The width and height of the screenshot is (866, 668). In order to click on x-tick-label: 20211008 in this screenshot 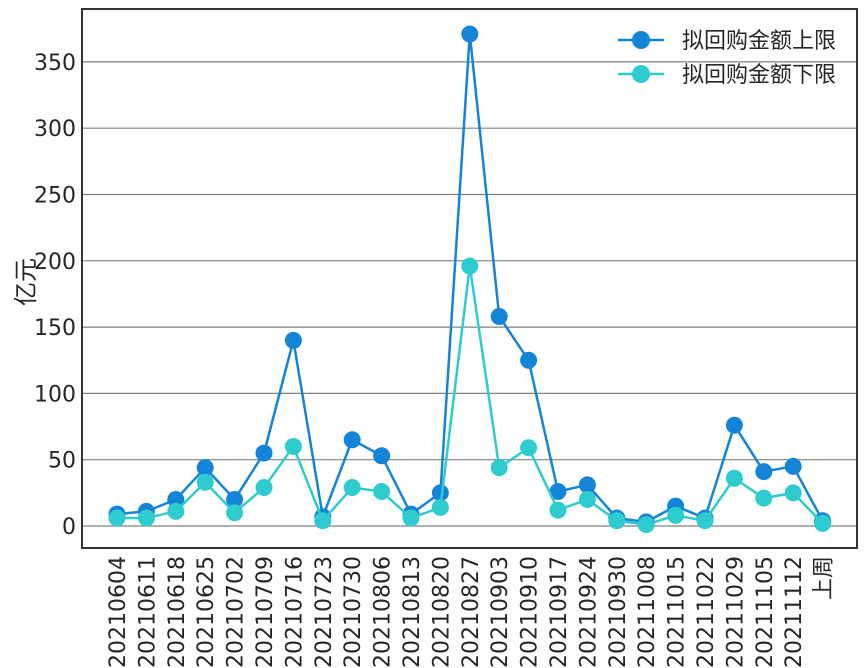, I will do `click(647, 612)`.